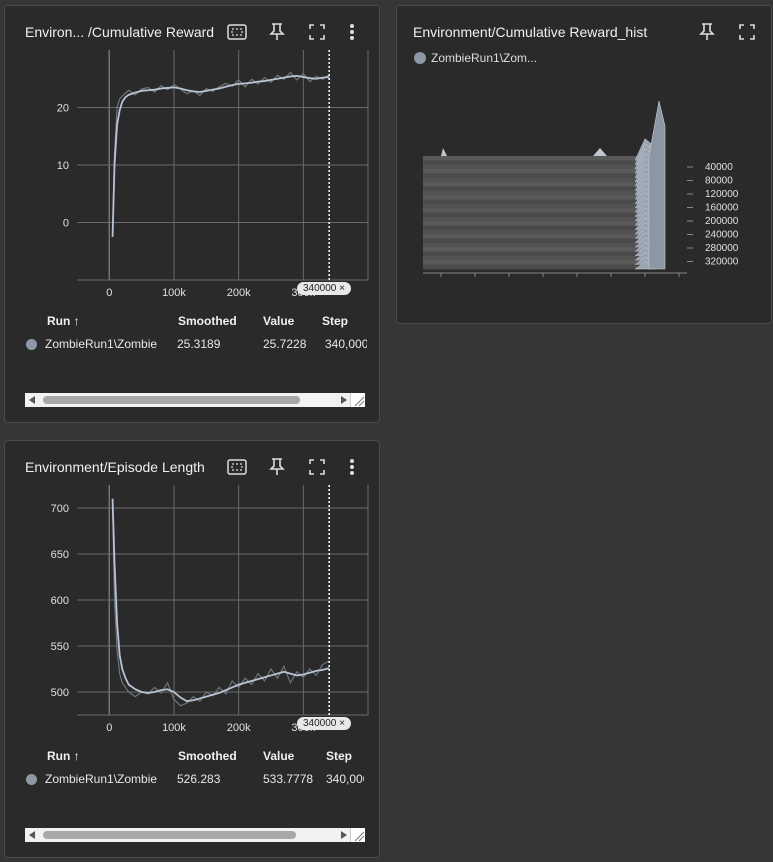  I want to click on x-tick-label: 30, so click(679, 280).